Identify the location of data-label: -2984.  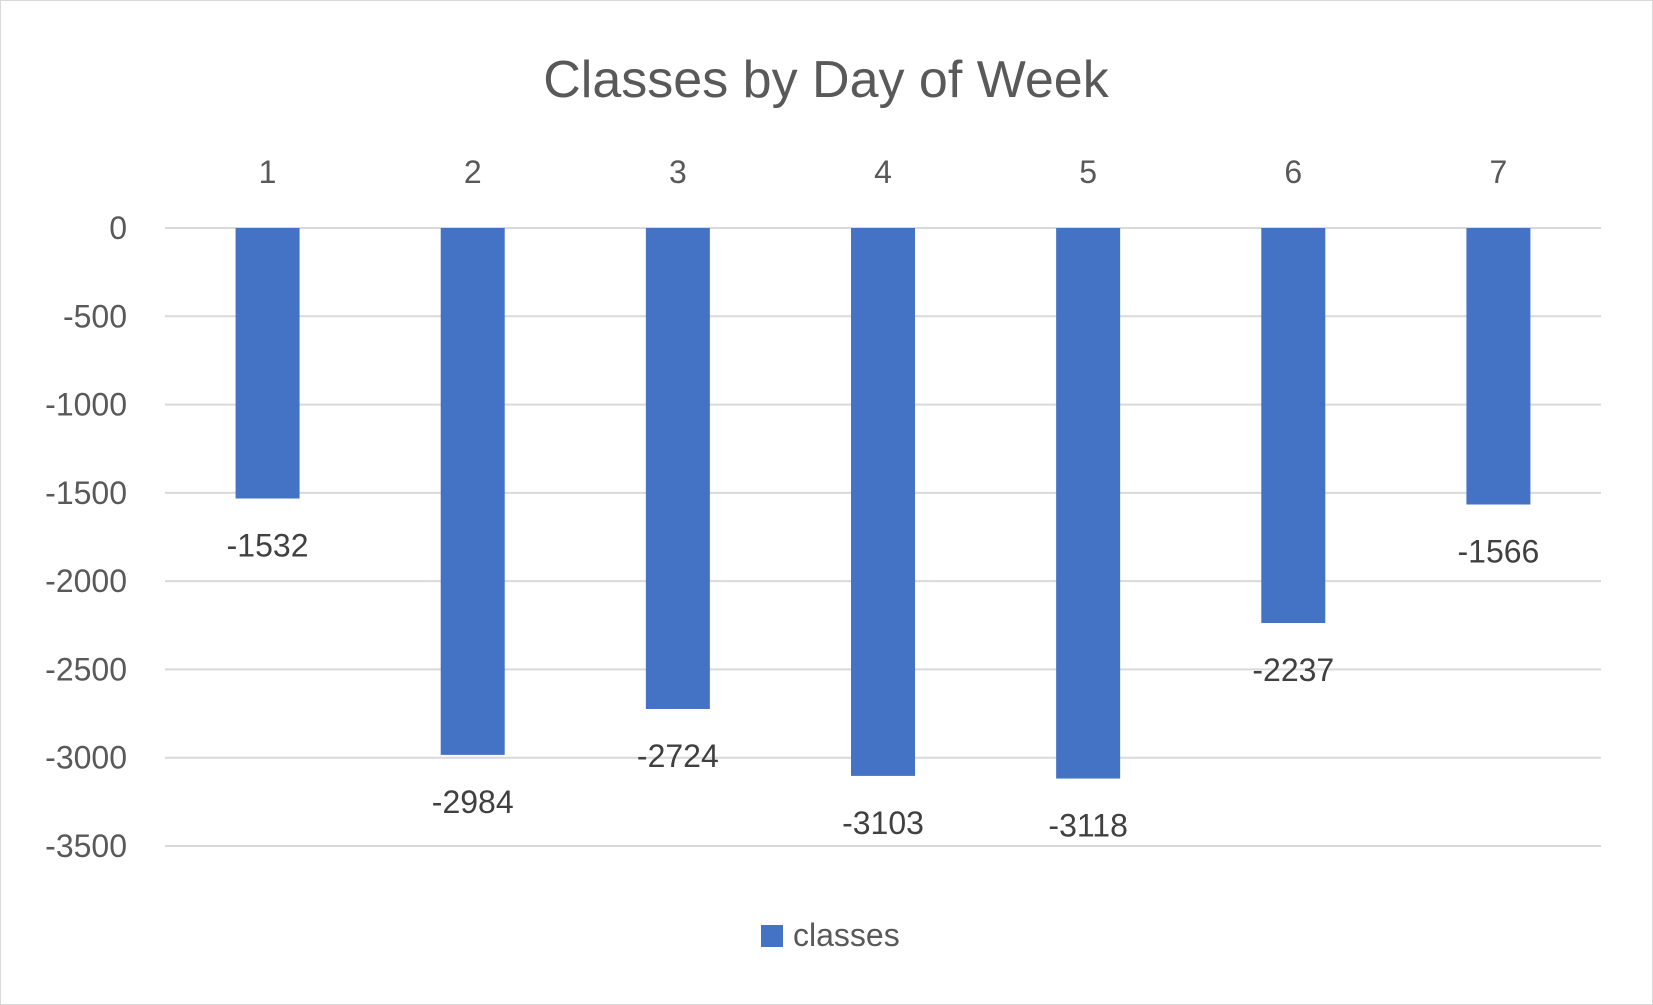
(473, 802).